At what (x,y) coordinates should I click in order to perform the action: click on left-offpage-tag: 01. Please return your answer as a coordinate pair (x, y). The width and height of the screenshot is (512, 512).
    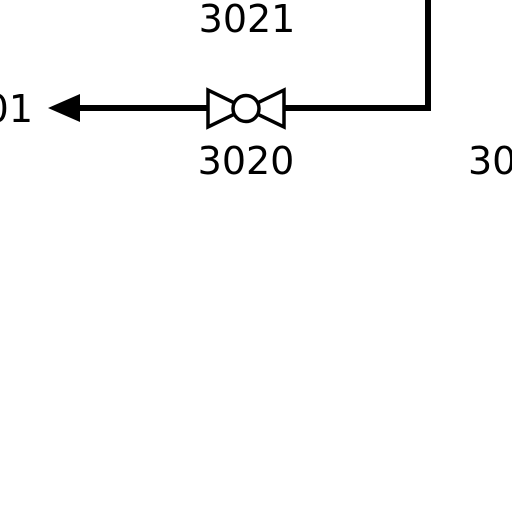
    Looking at the image, I should click on (16, 109).